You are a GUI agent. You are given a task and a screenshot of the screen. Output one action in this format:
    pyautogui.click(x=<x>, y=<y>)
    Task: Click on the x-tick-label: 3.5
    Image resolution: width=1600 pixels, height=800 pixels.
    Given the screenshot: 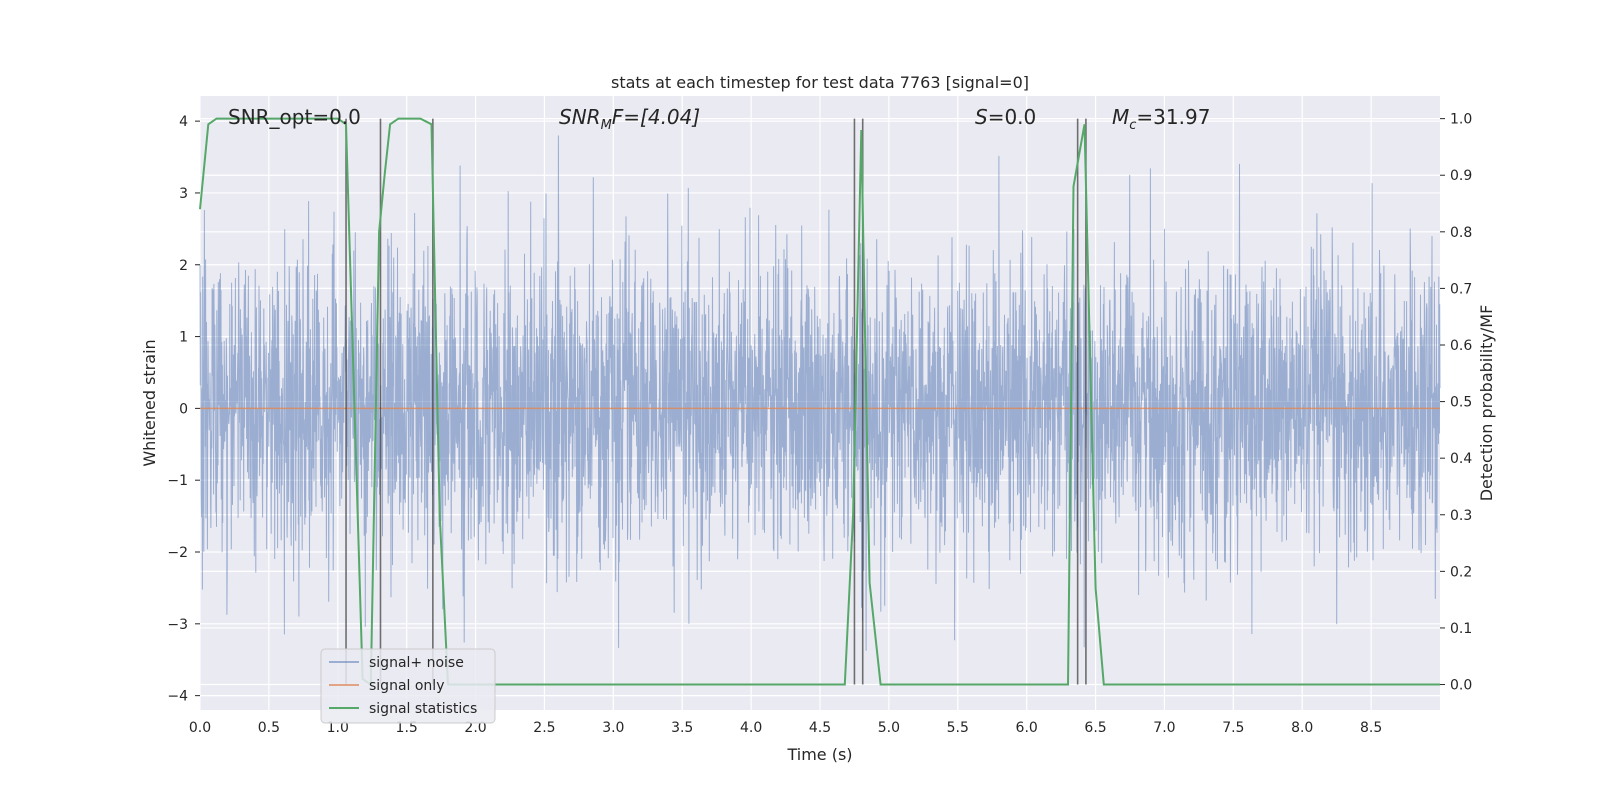 What is the action you would take?
    pyautogui.click(x=682, y=728)
    